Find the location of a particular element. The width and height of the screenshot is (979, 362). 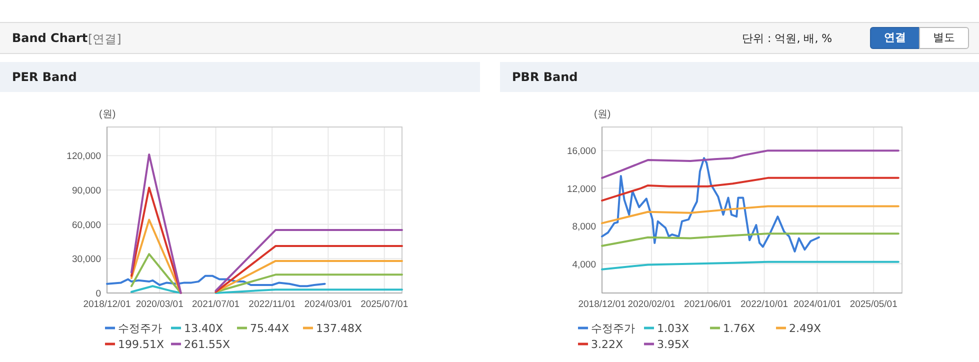

legend-label: 261.55X is located at coordinates (207, 344).